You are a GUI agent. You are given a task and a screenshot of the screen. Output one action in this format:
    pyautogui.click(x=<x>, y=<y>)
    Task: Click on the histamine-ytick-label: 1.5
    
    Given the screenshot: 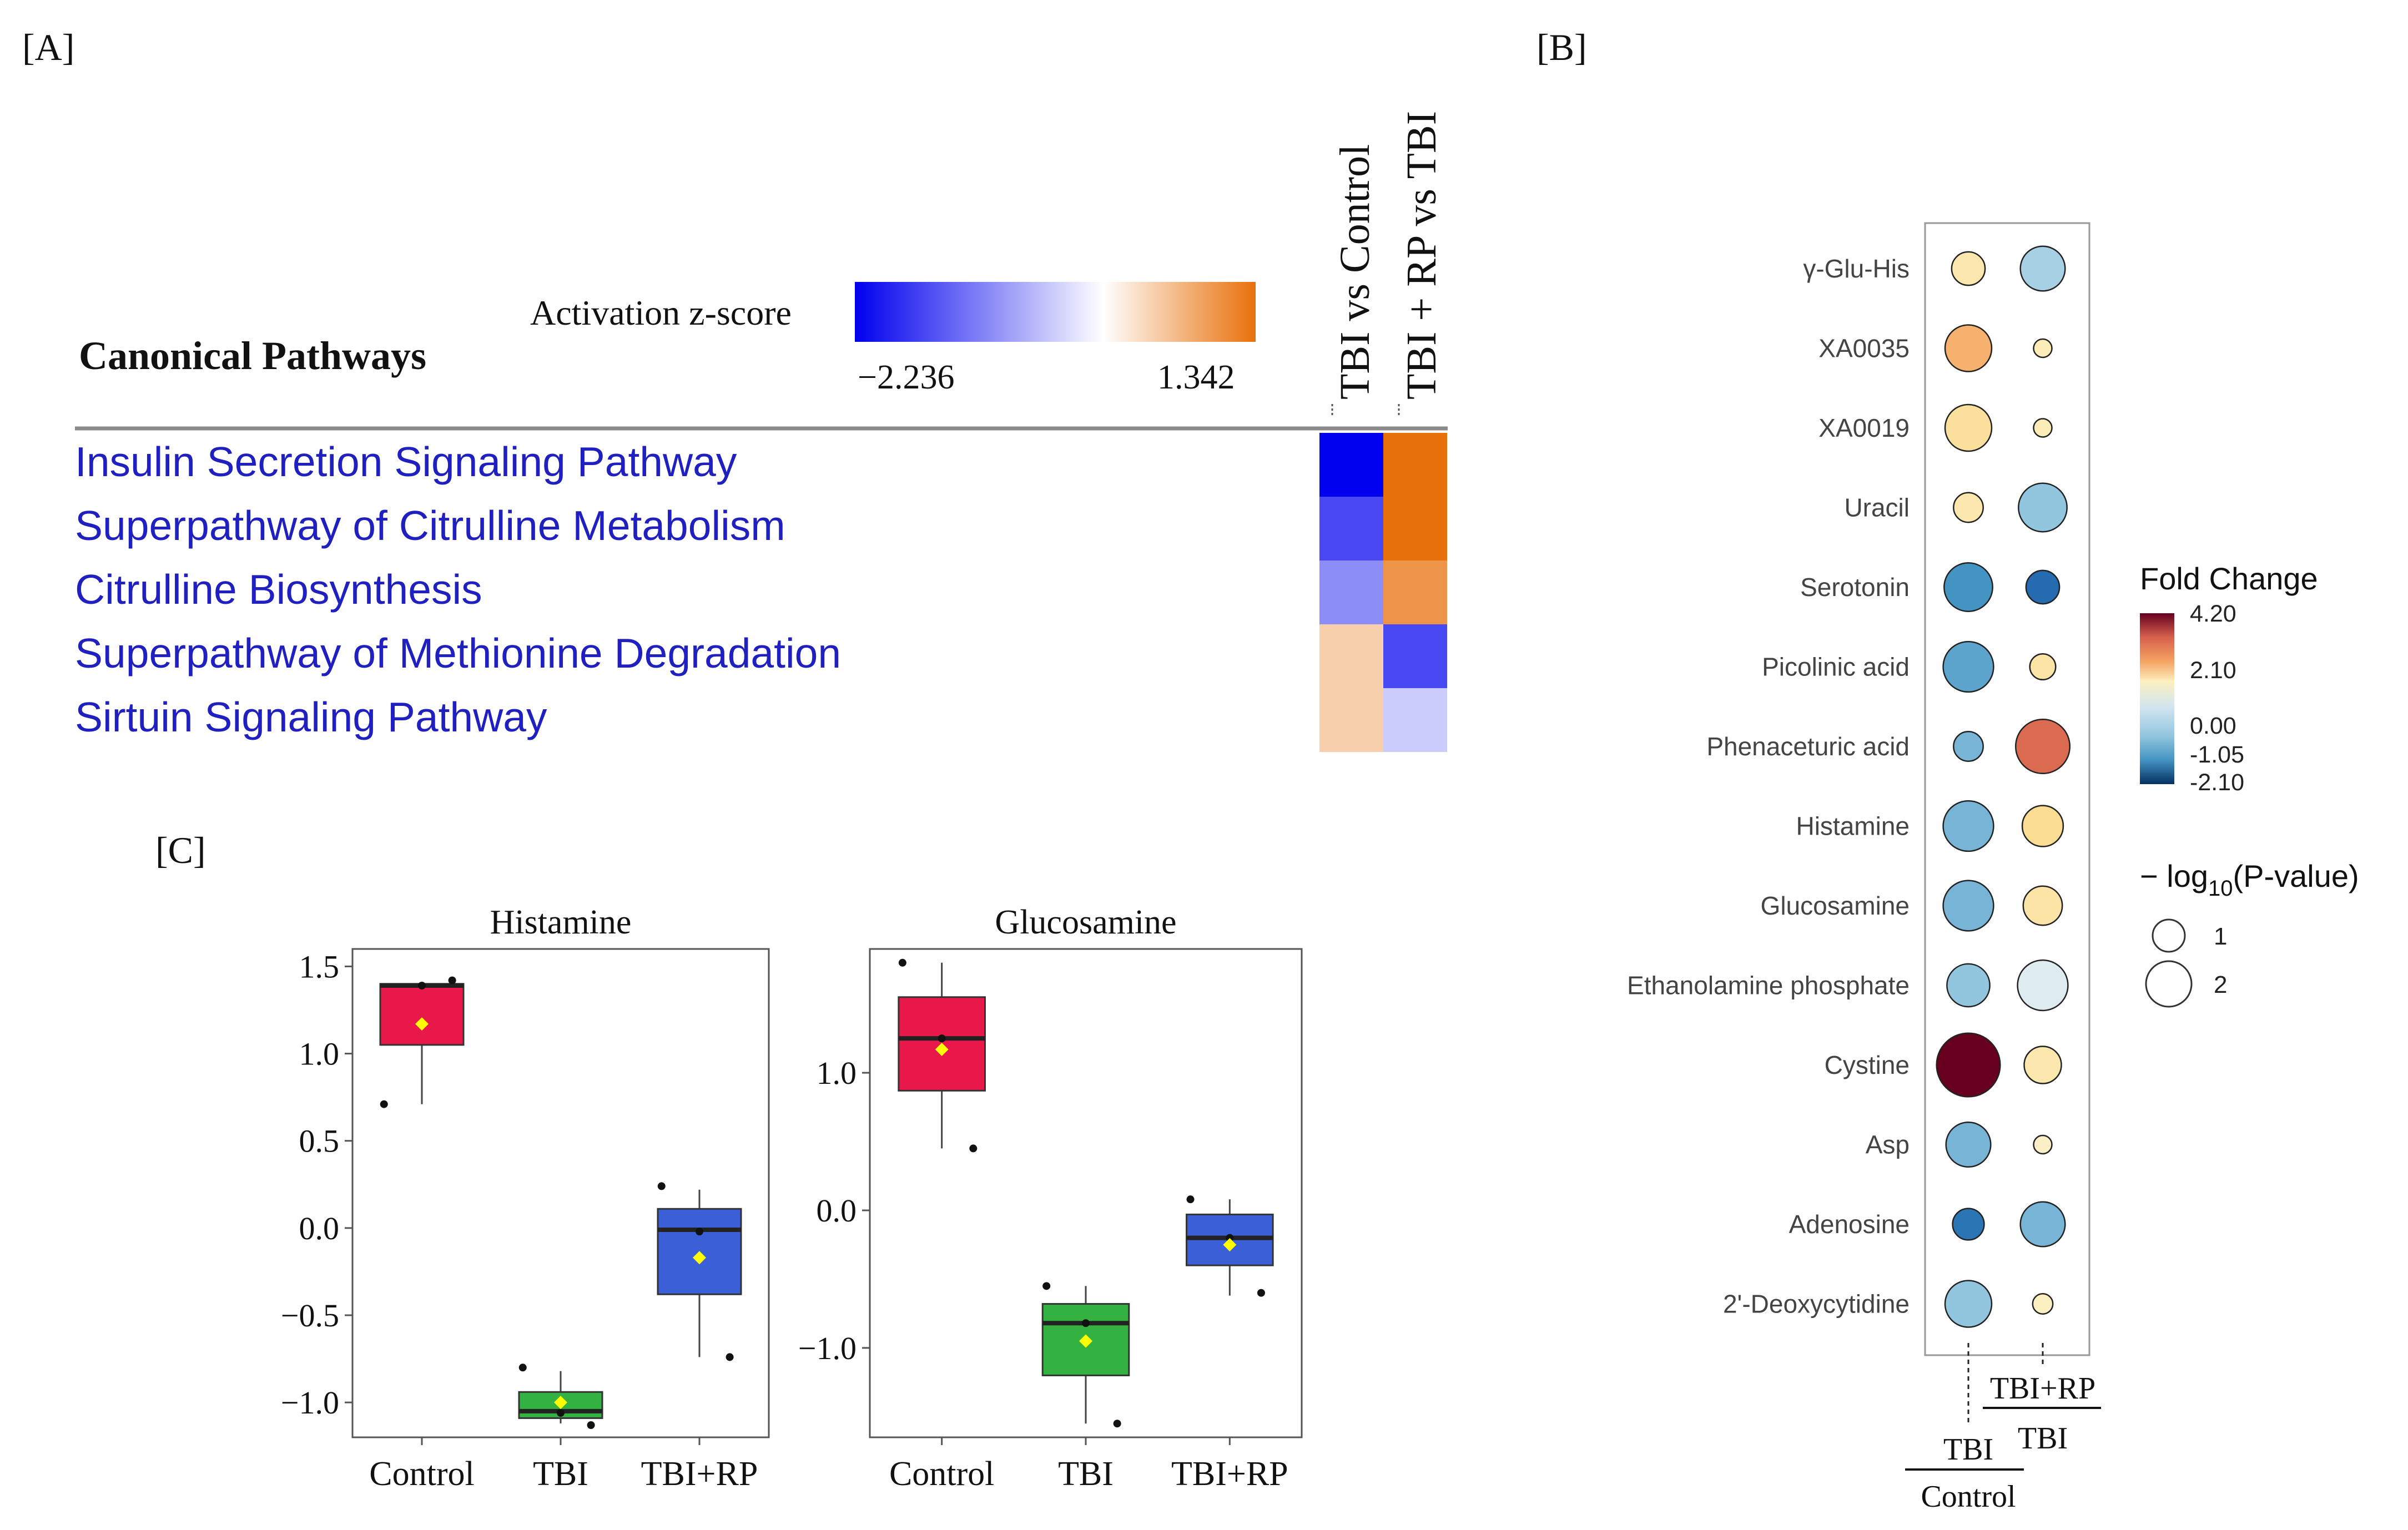 What is the action you would take?
    pyautogui.click(x=320, y=966)
    